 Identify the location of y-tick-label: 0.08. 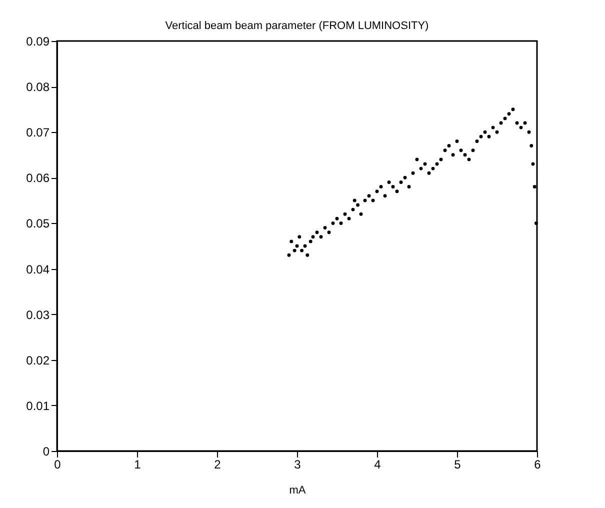
(38, 87).